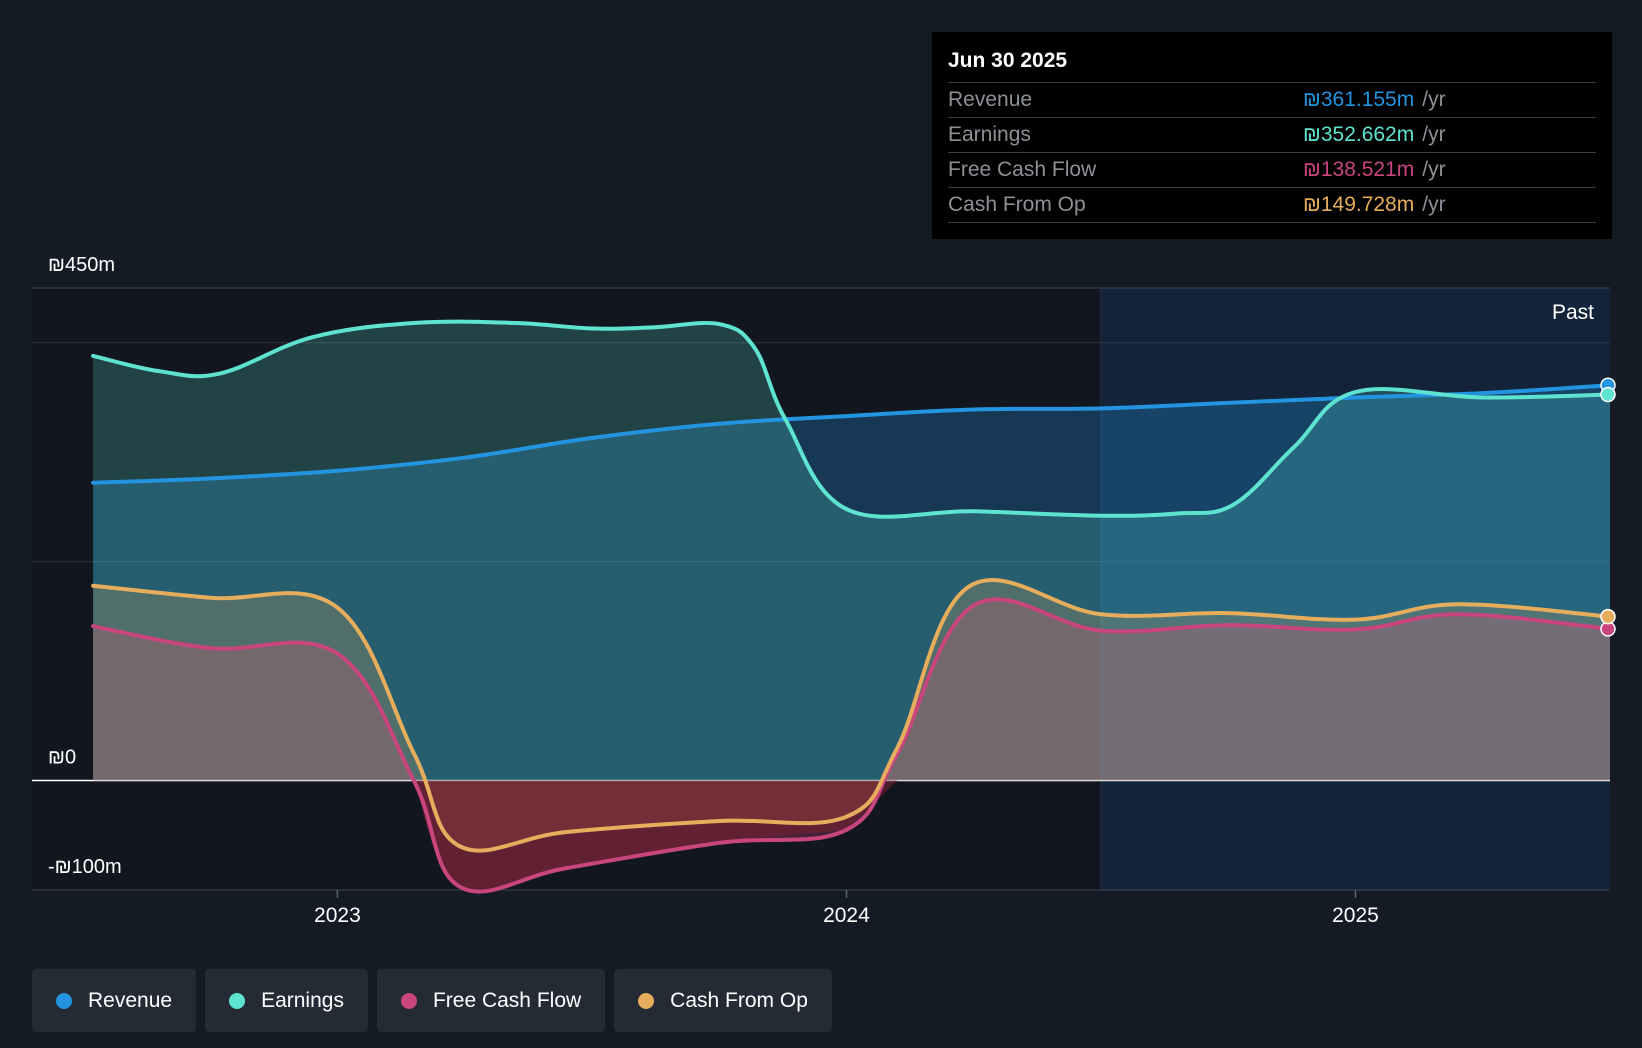  I want to click on x-tick-label: 2025, so click(1355, 915).